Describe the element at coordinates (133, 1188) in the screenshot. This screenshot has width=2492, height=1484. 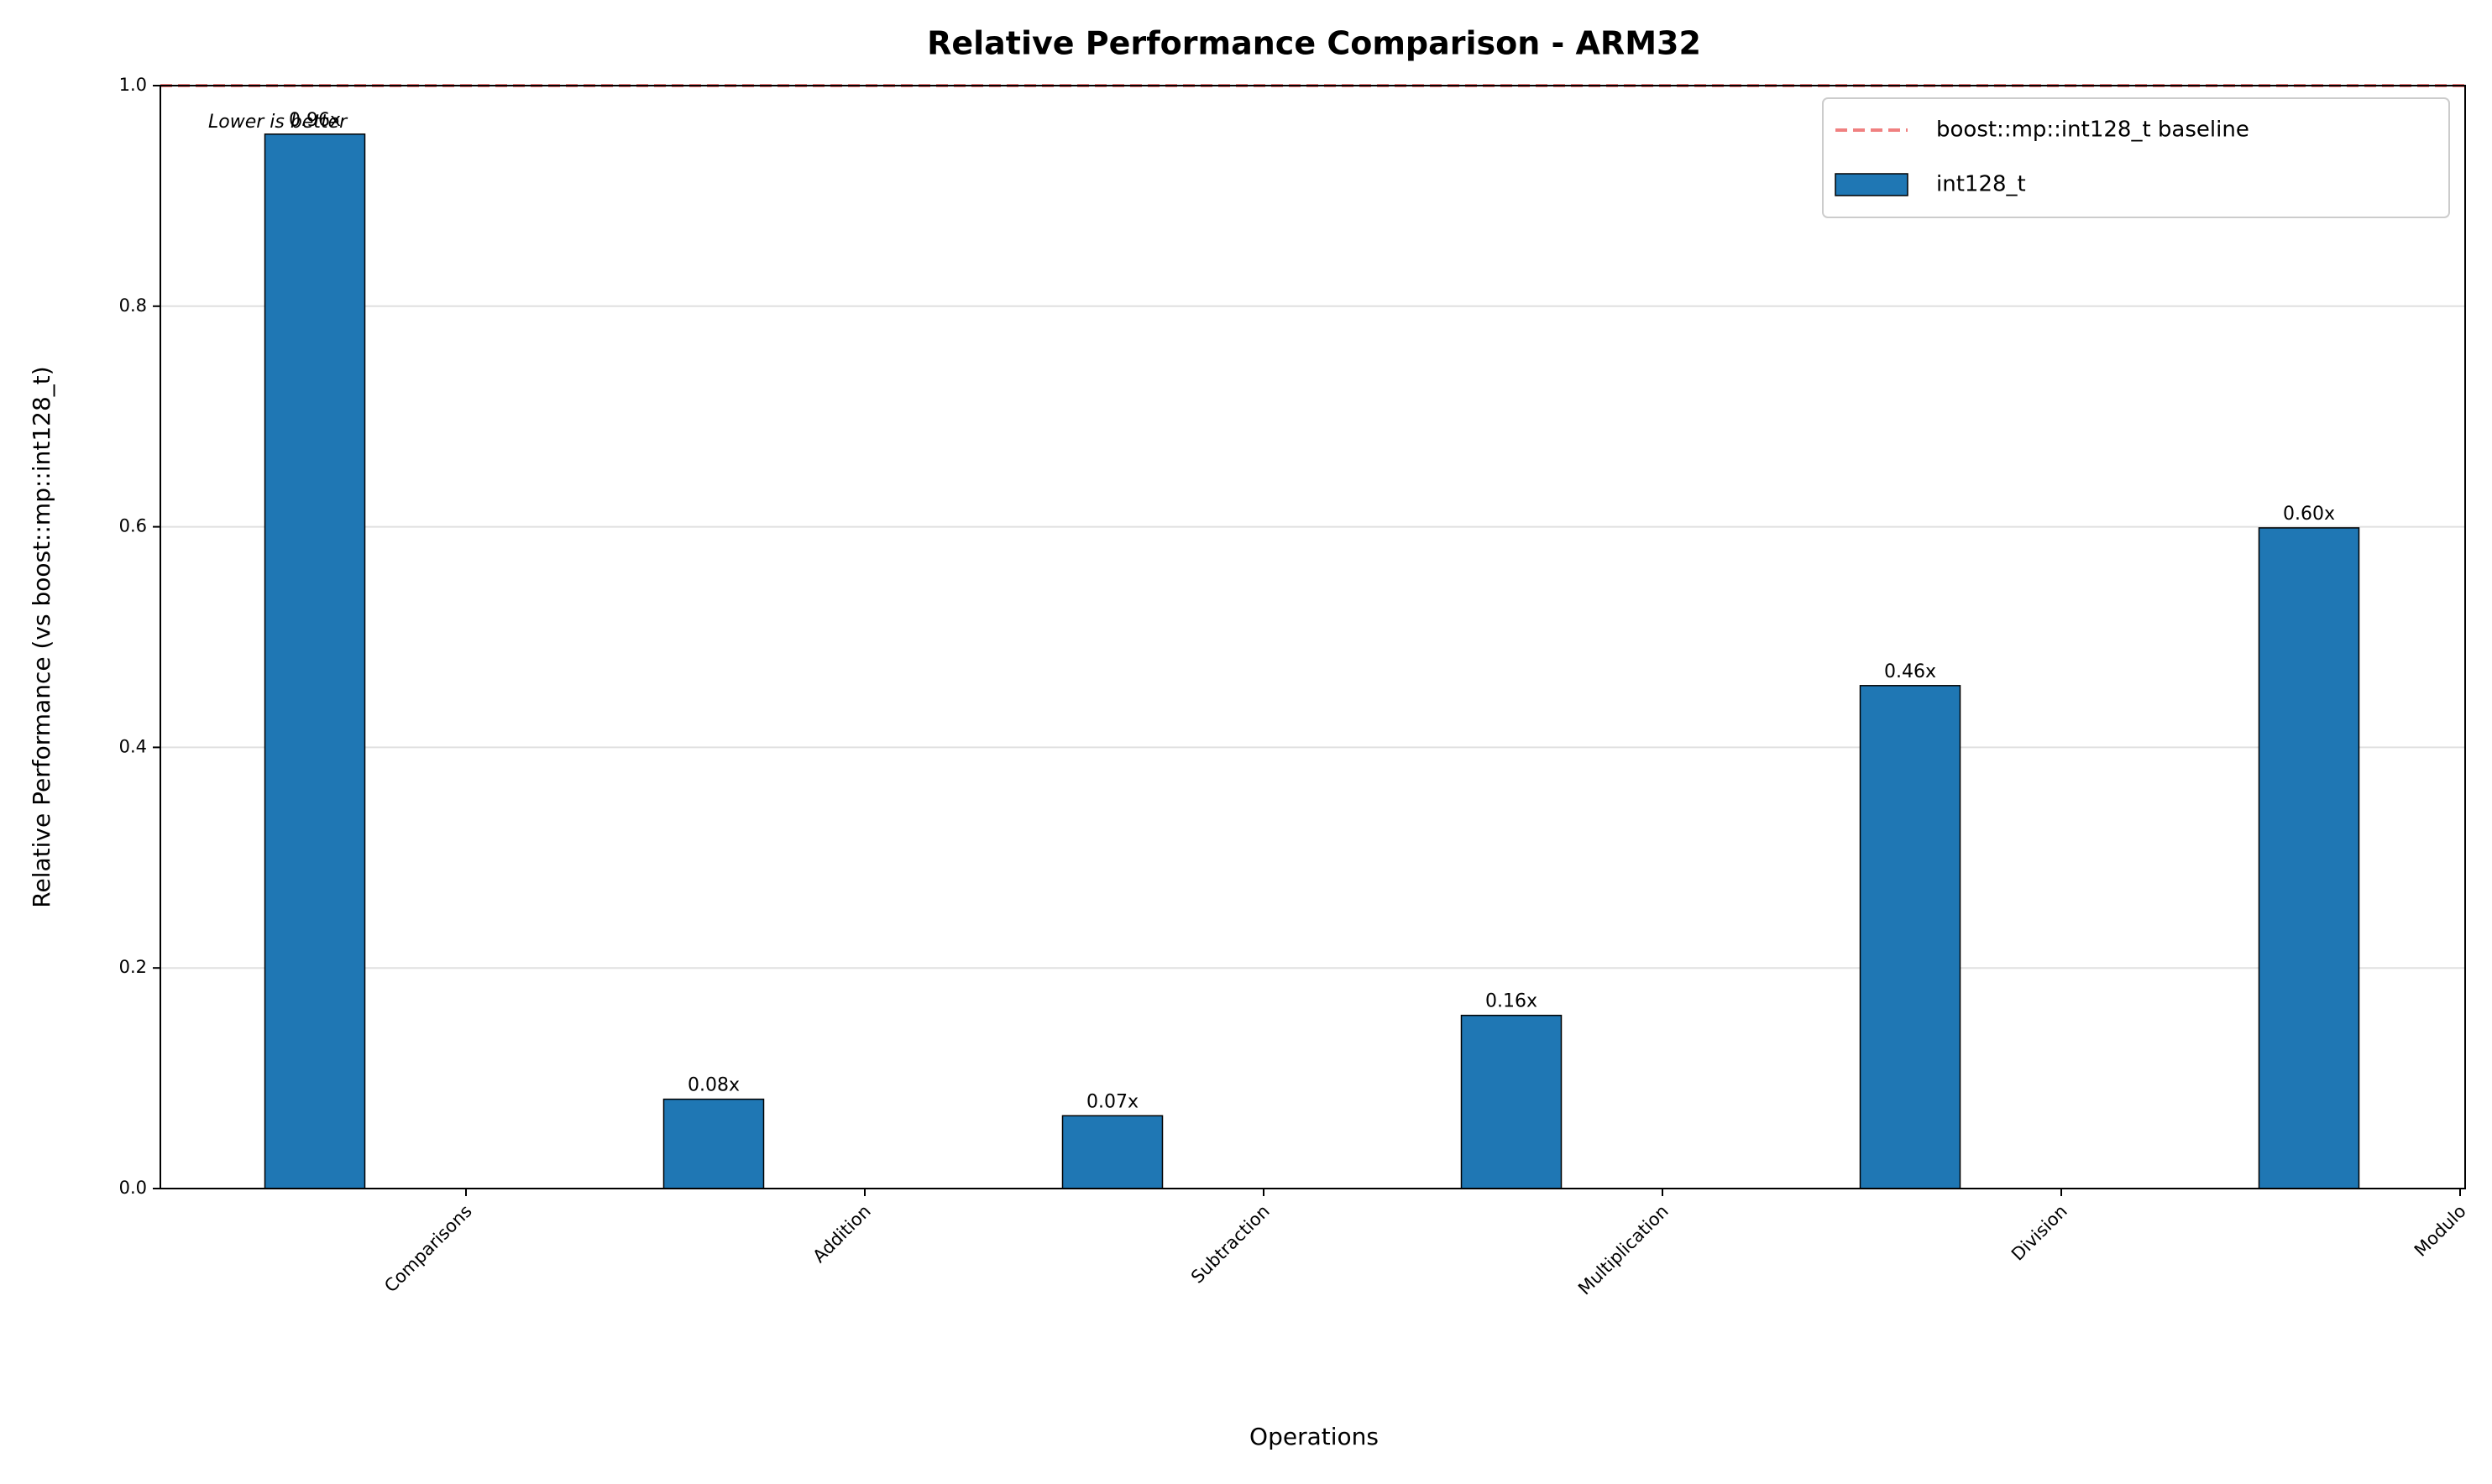
I see `y-tick-label: 0.0` at that location.